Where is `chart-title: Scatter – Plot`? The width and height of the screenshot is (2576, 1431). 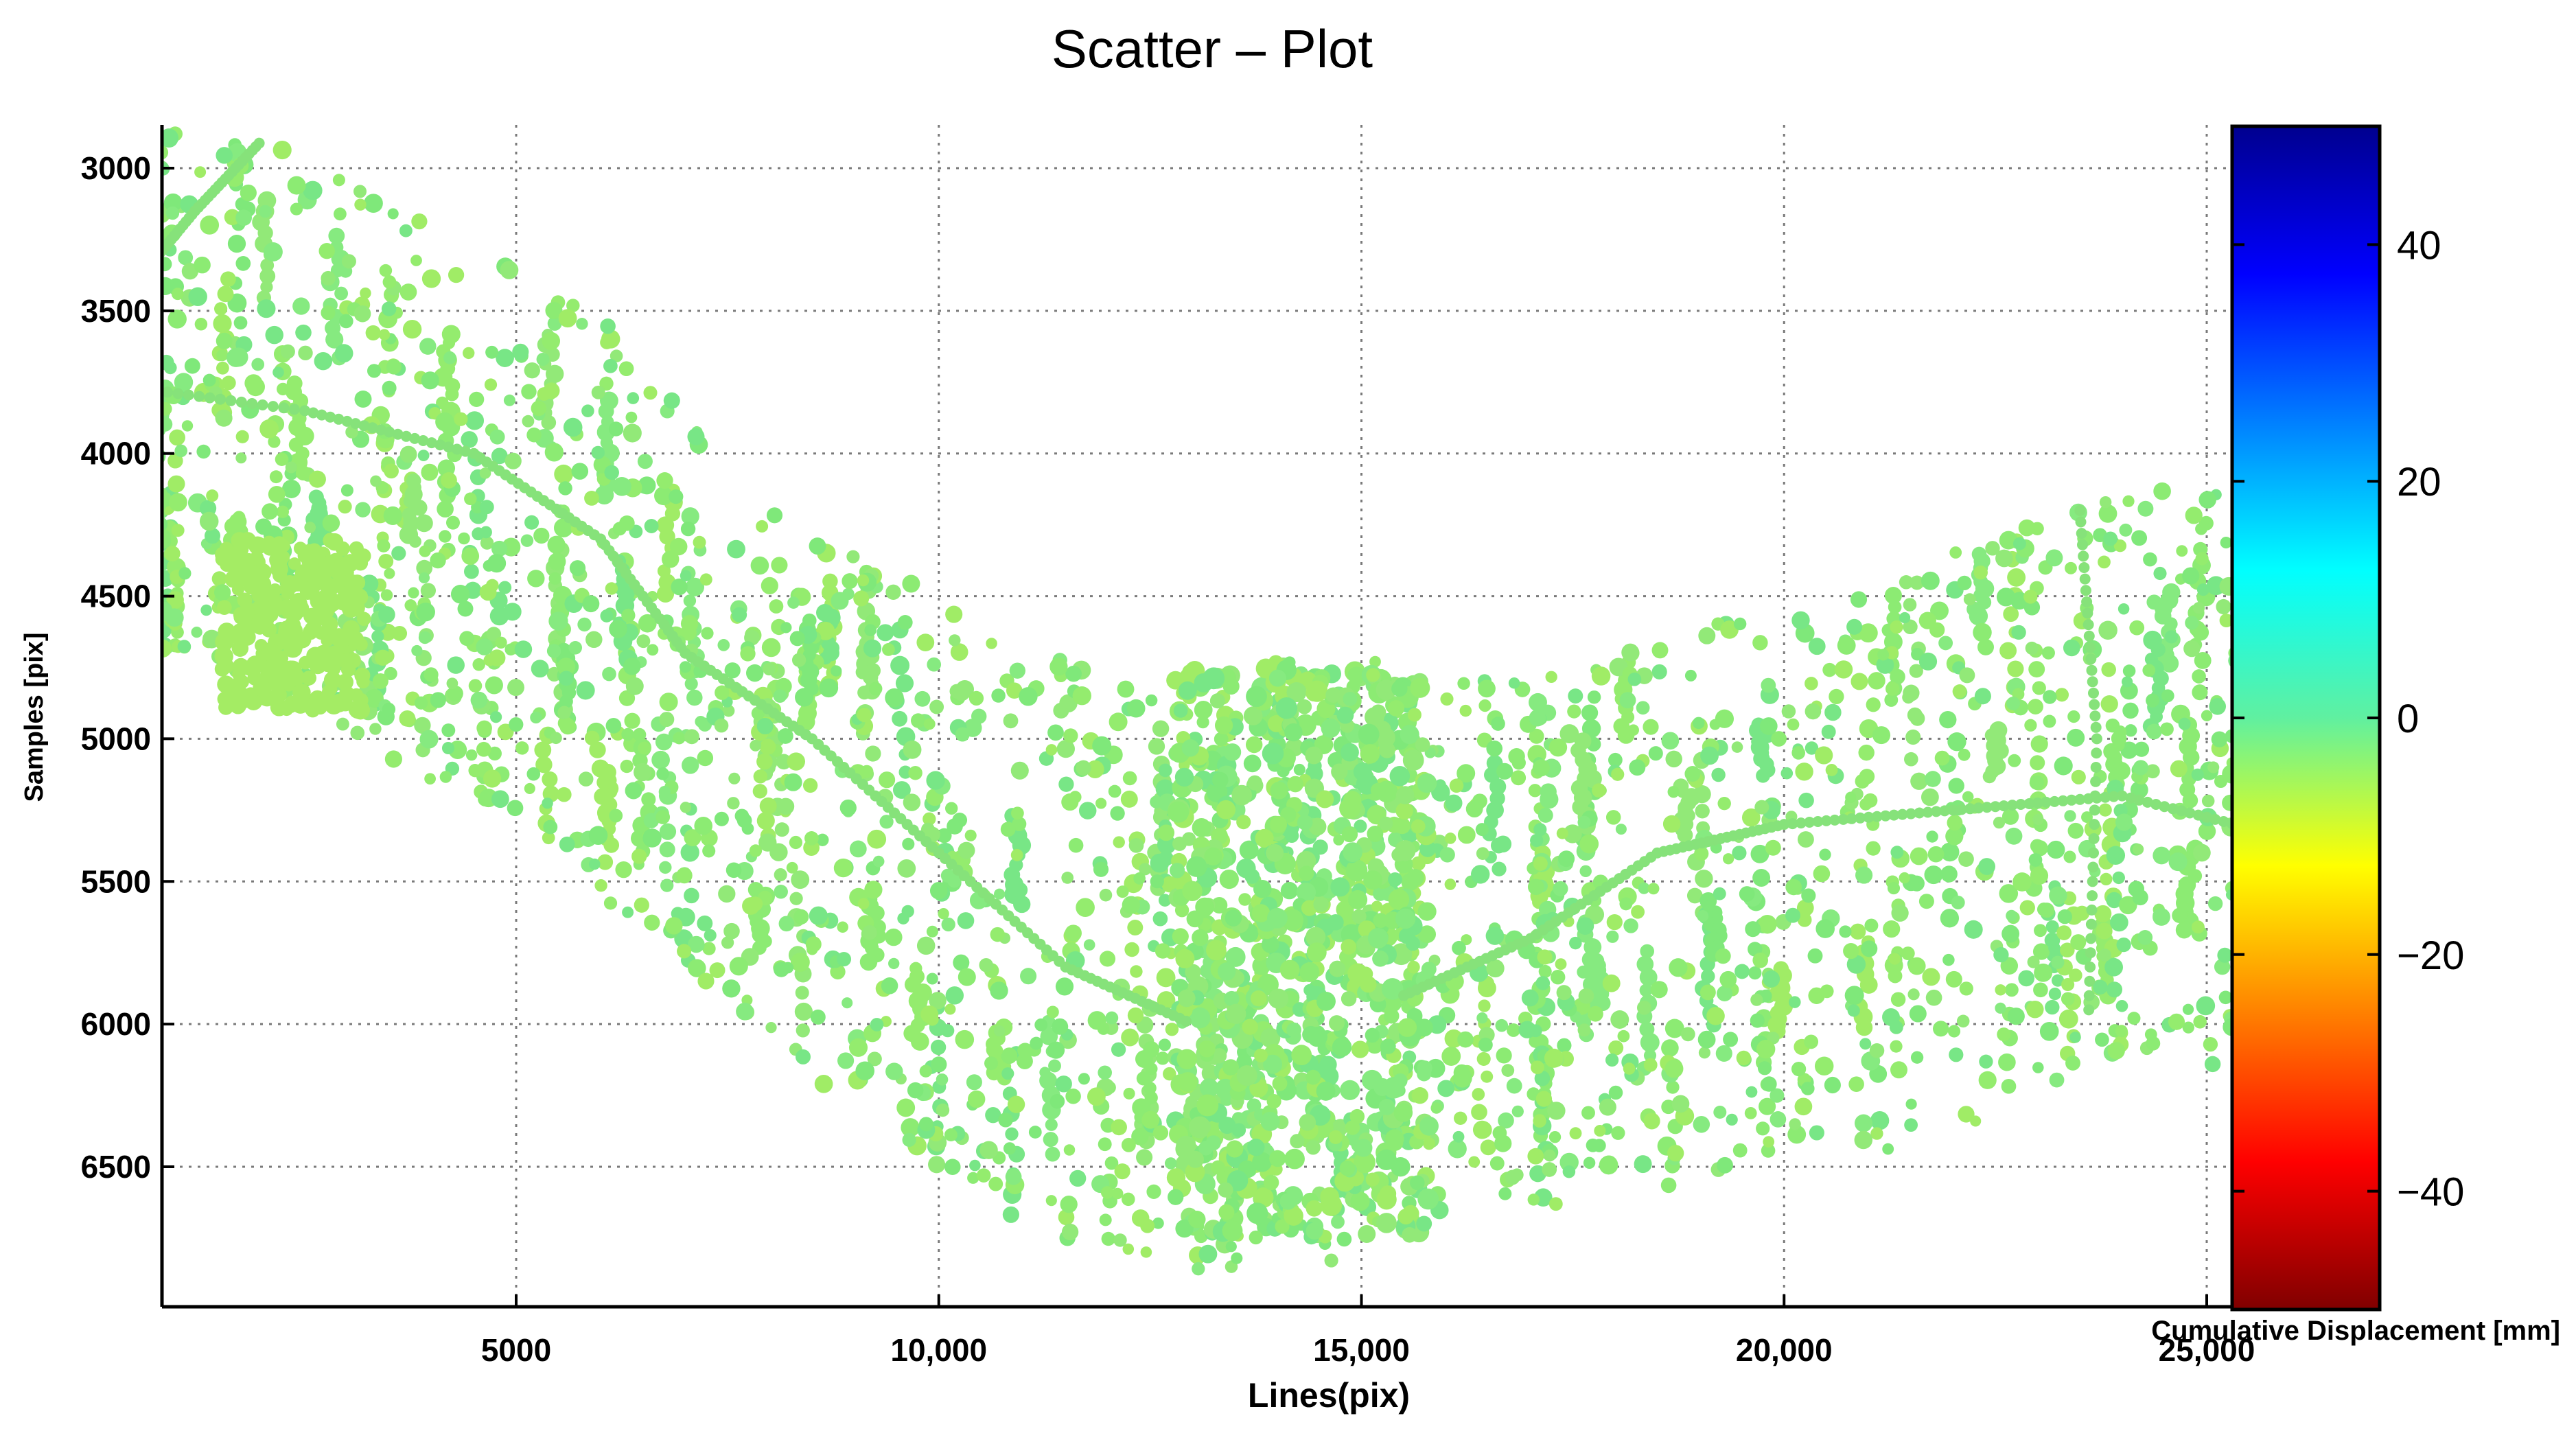
chart-title: Scatter – Plot is located at coordinates (1212, 49).